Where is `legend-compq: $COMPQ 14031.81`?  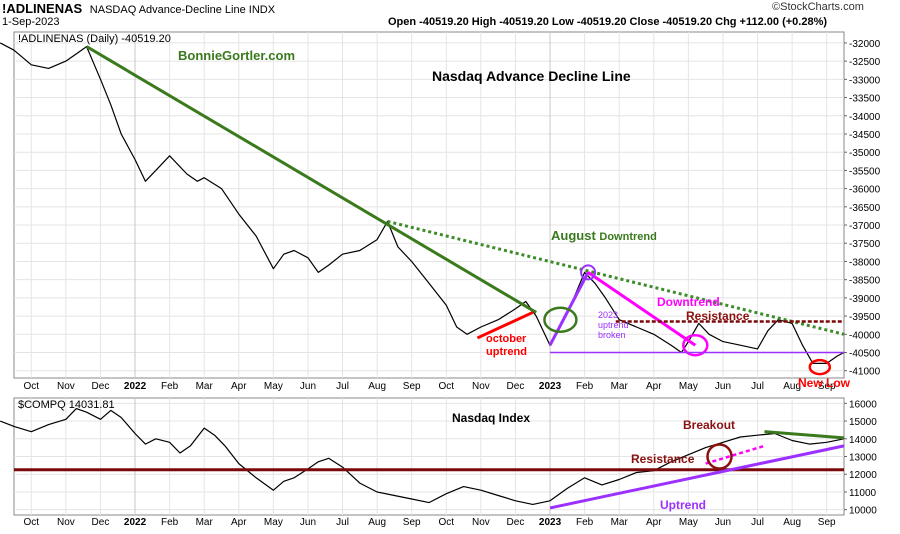 legend-compq: $COMPQ 14031.81 is located at coordinates (66, 405).